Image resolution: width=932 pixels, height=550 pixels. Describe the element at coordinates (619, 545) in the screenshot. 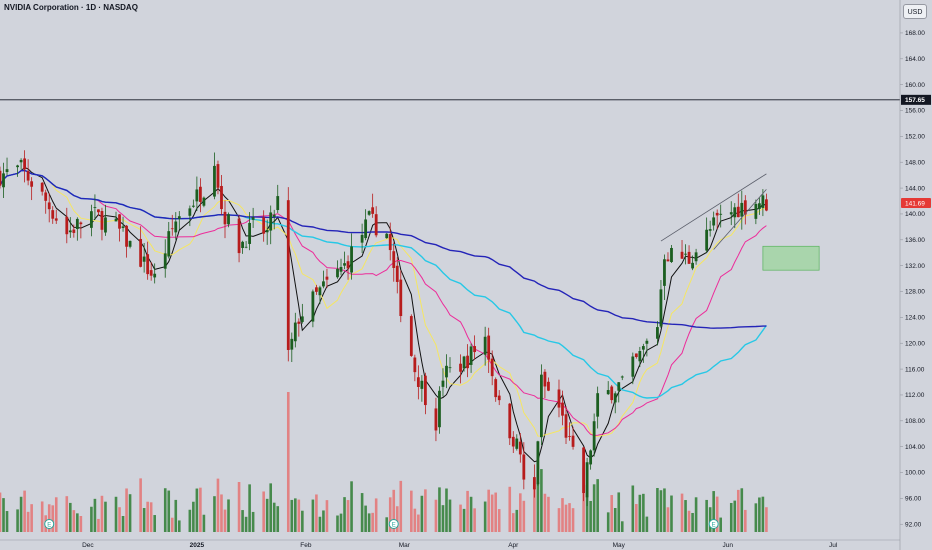

I see `time-tick-label: May` at that location.